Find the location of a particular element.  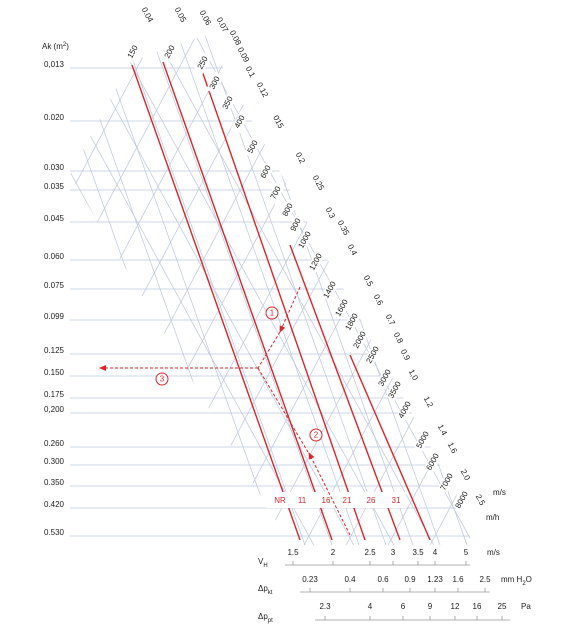

nr-label: 11 is located at coordinates (302, 500).